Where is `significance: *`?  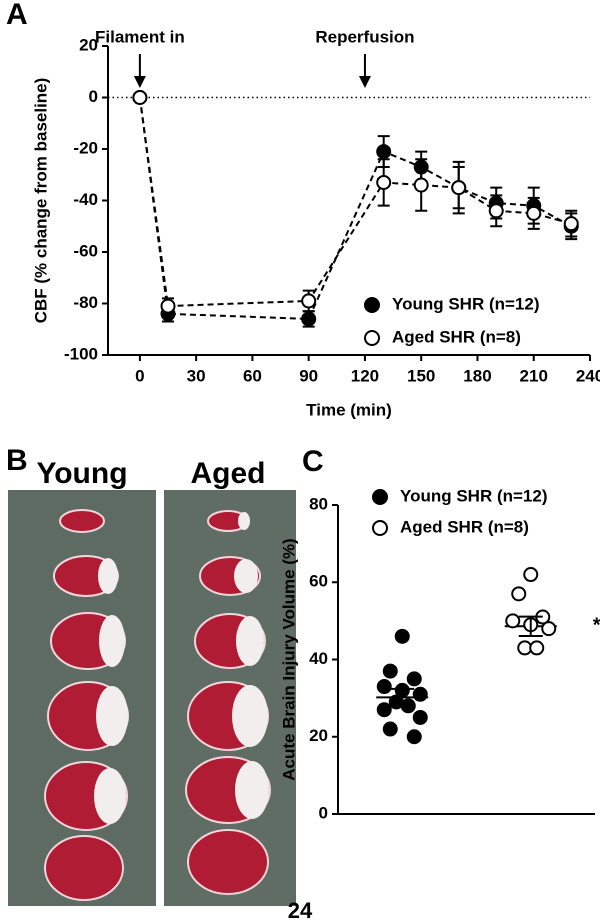 significance: * is located at coordinates (596, 626).